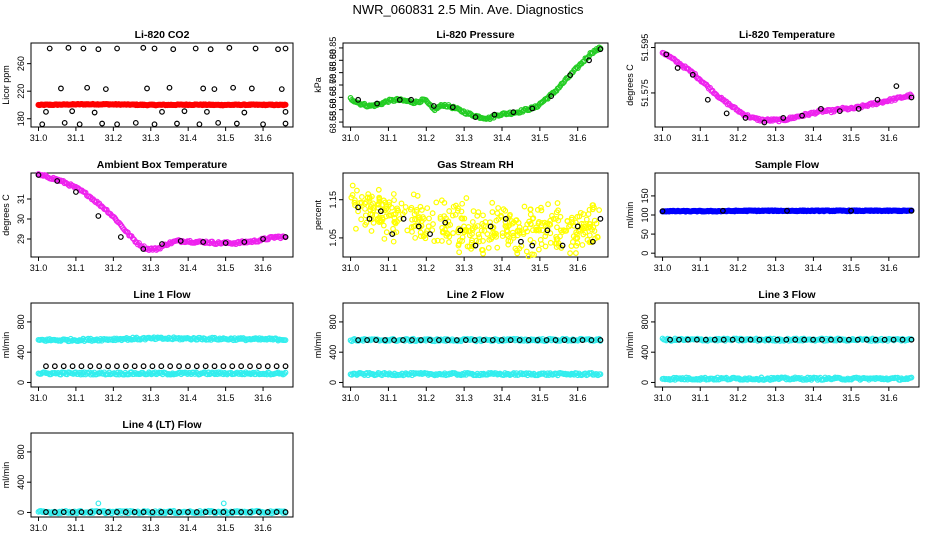  I want to click on y-tick-label: 800, so click(645, 321).